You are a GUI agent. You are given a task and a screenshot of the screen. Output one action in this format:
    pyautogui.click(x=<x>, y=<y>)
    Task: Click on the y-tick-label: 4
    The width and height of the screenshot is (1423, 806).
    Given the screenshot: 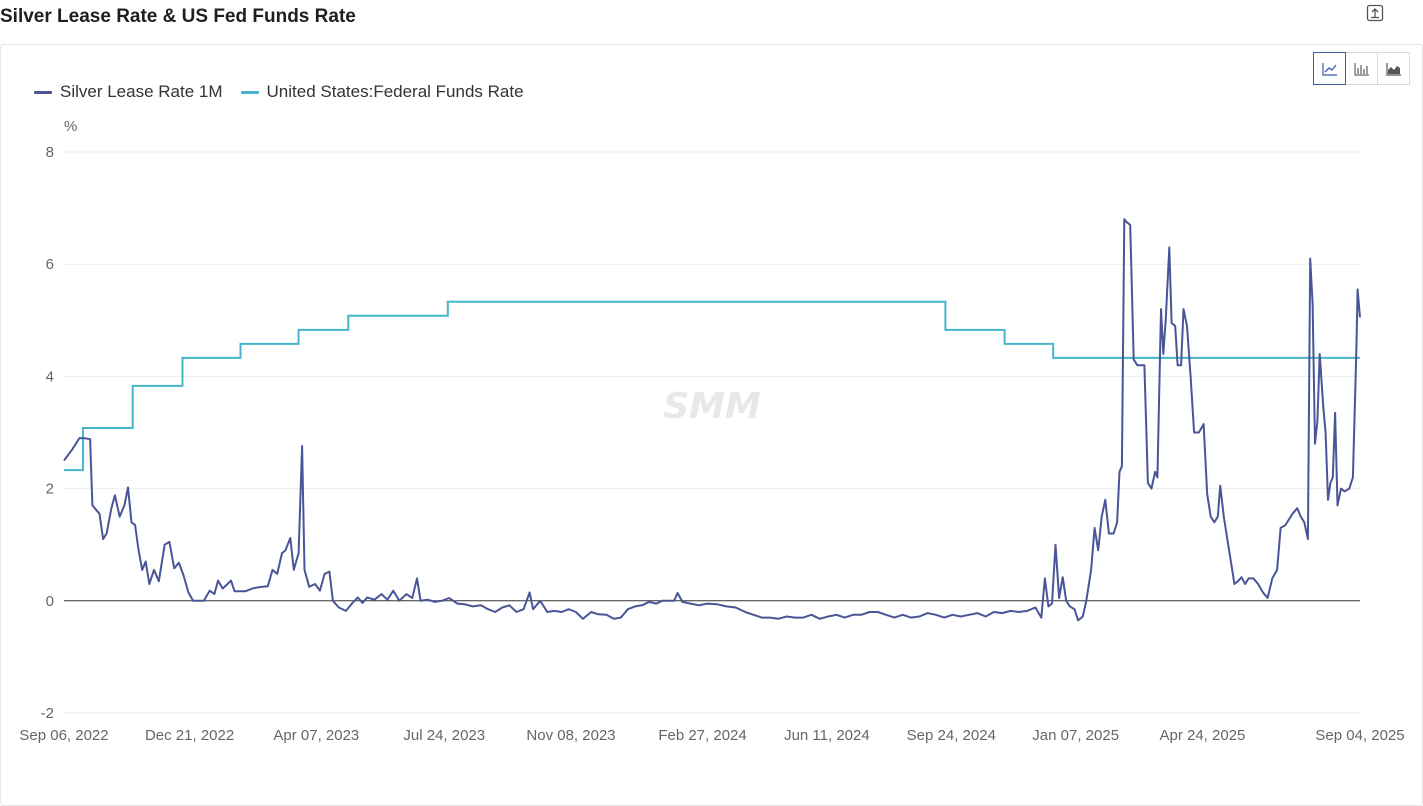 What is the action you would take?
    pyautogui.click(x=50, y=376)
    